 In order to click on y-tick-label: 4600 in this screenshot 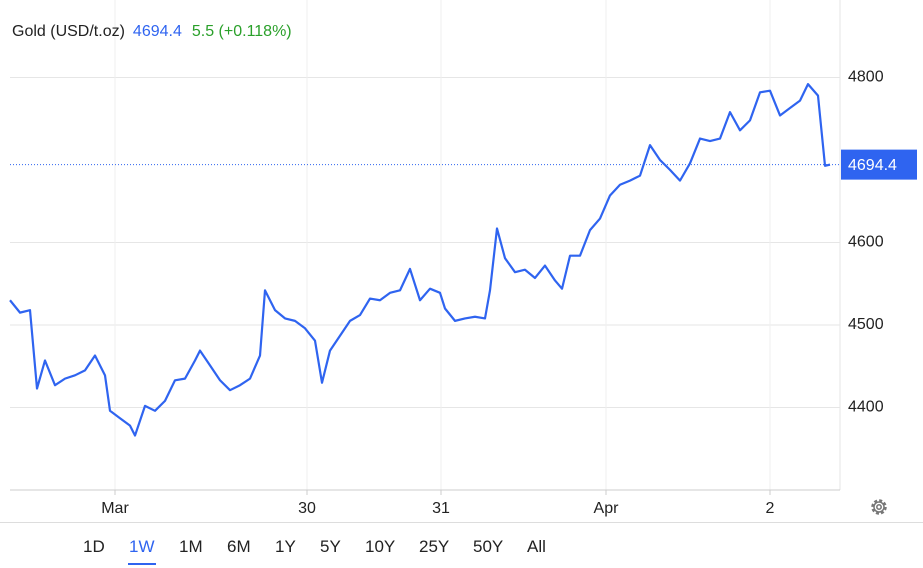, I will do `click(866, 242)`.